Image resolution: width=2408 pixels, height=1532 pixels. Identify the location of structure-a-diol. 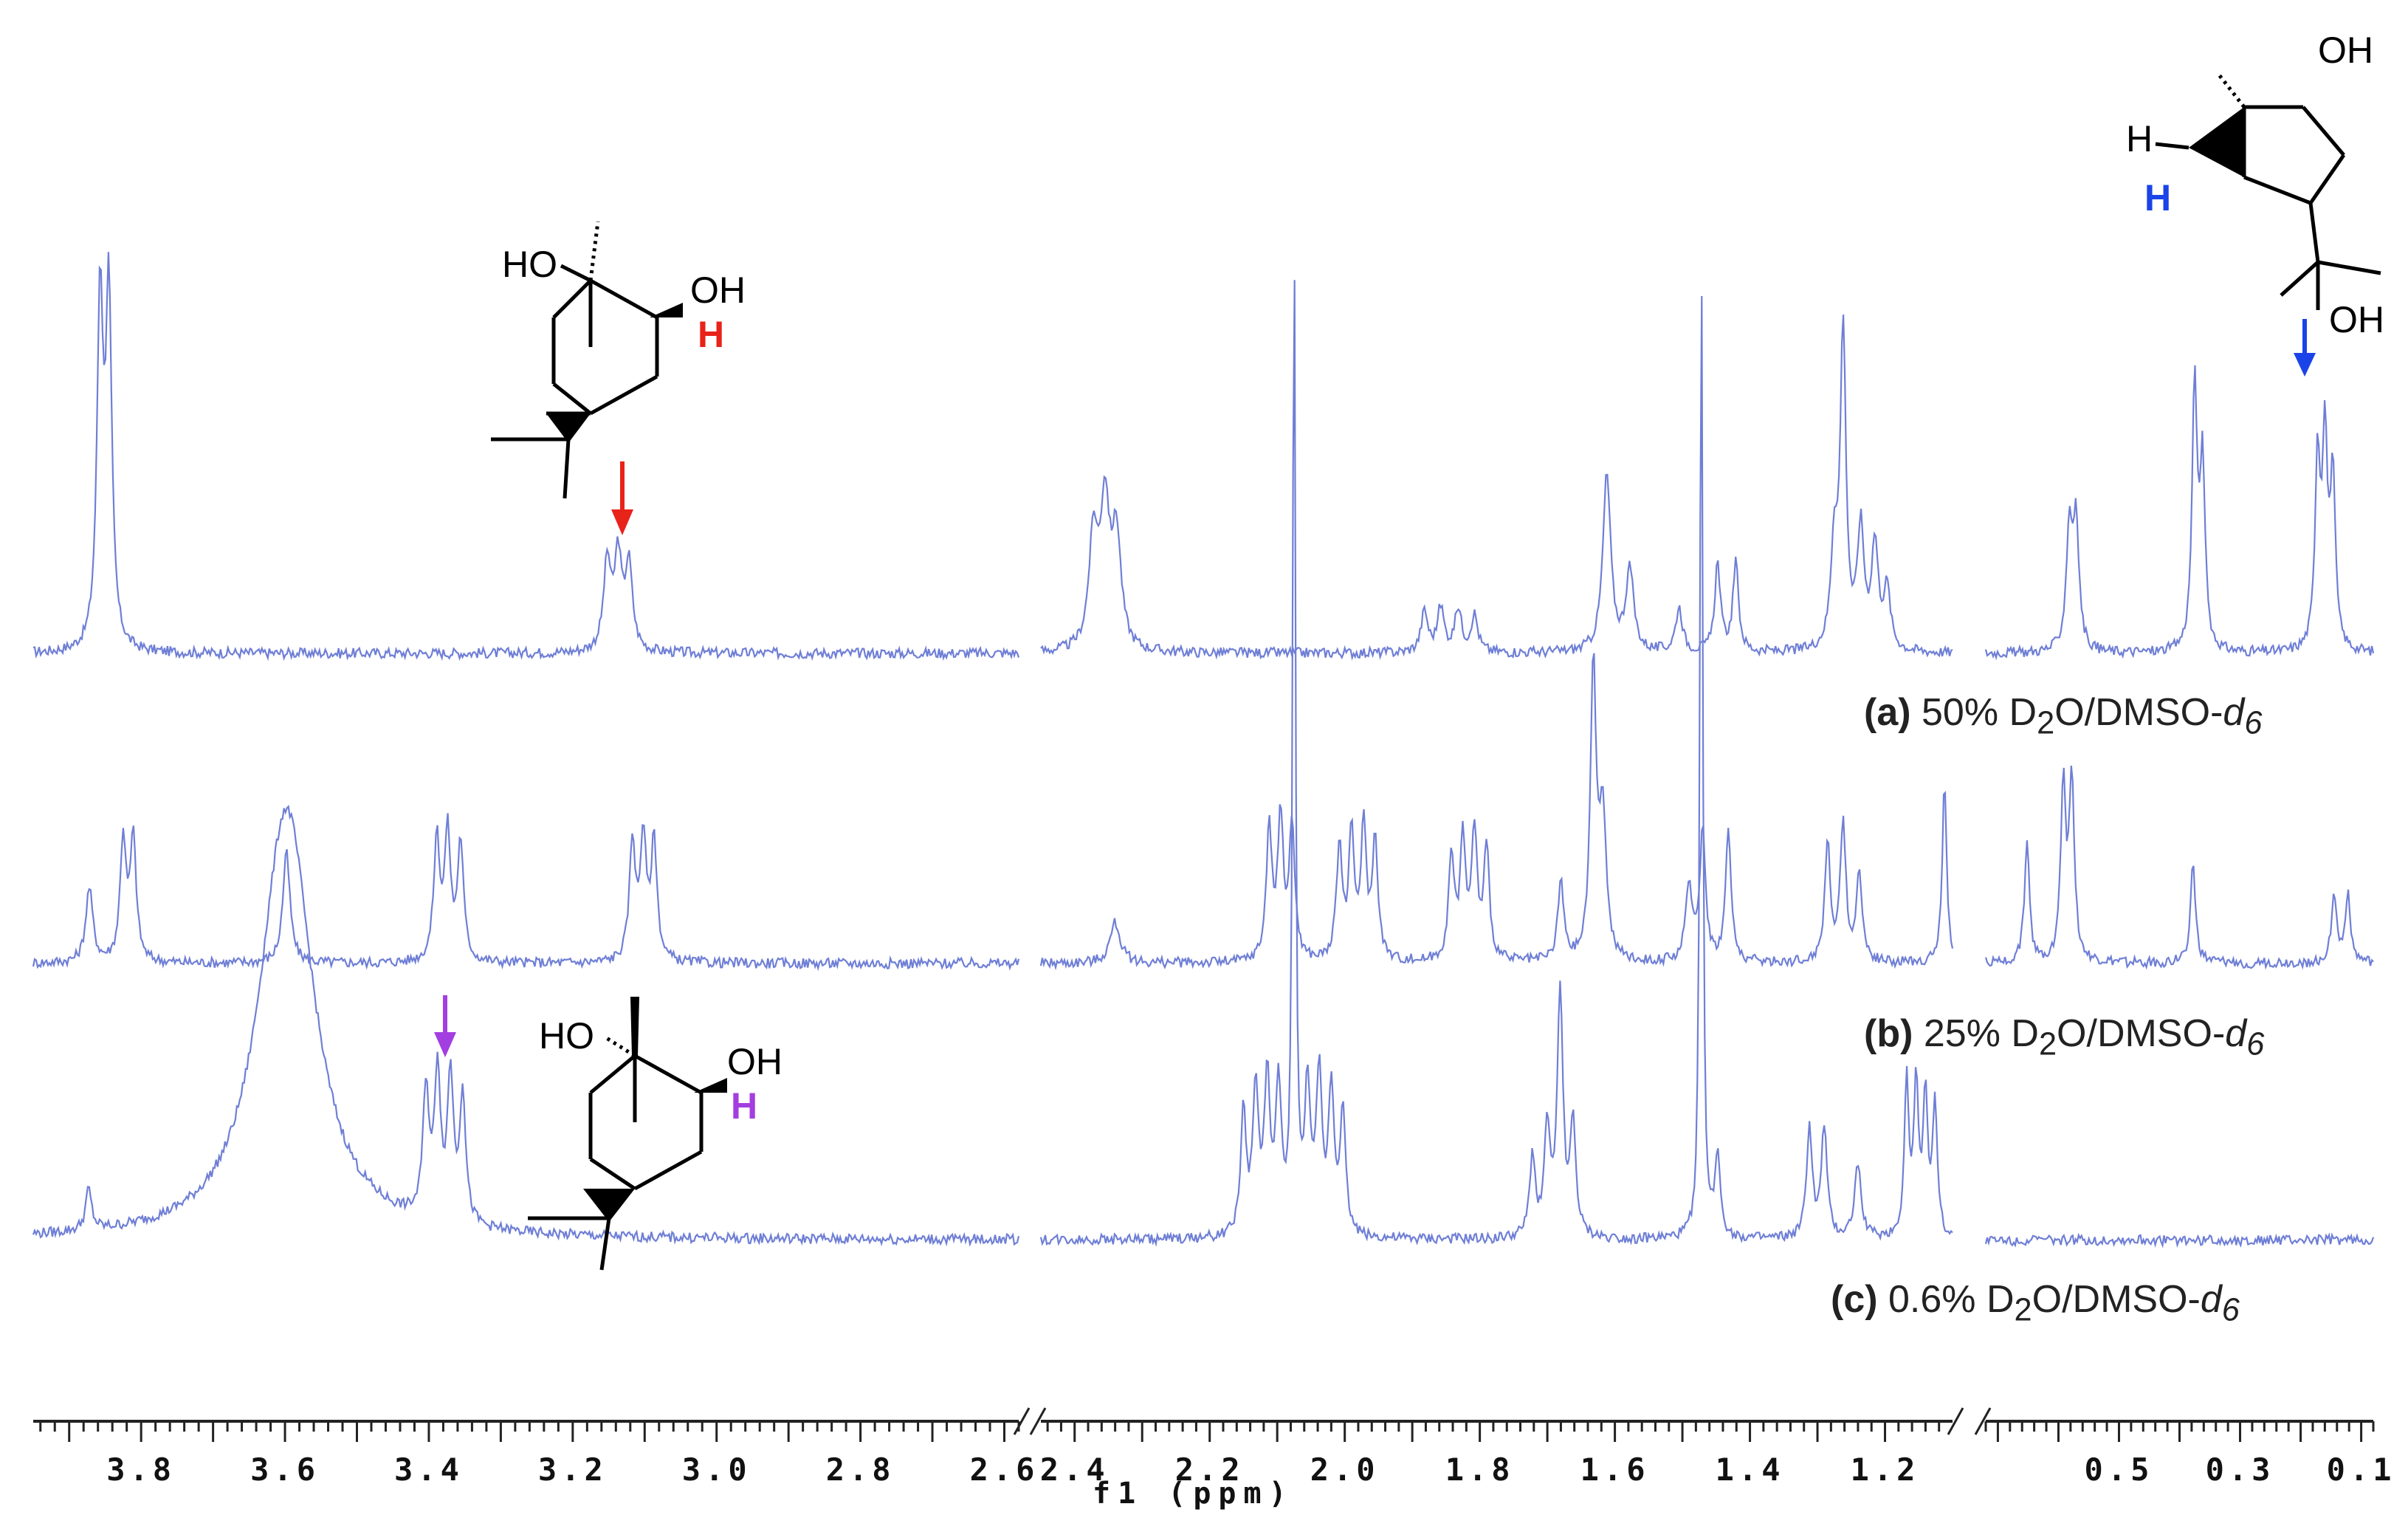
(587, 360).